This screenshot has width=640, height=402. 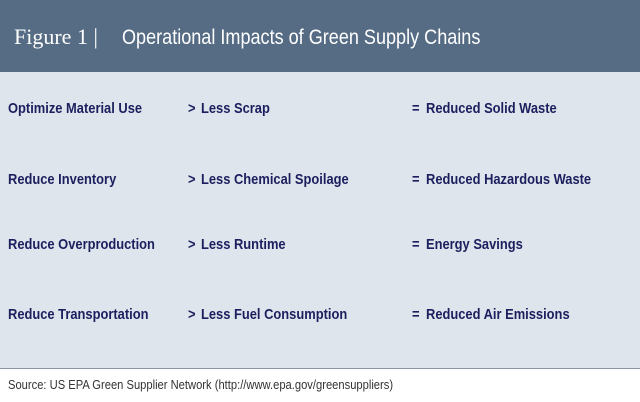 I want to click on figure-label: Figure 1 |, so click(x=56, y=36).